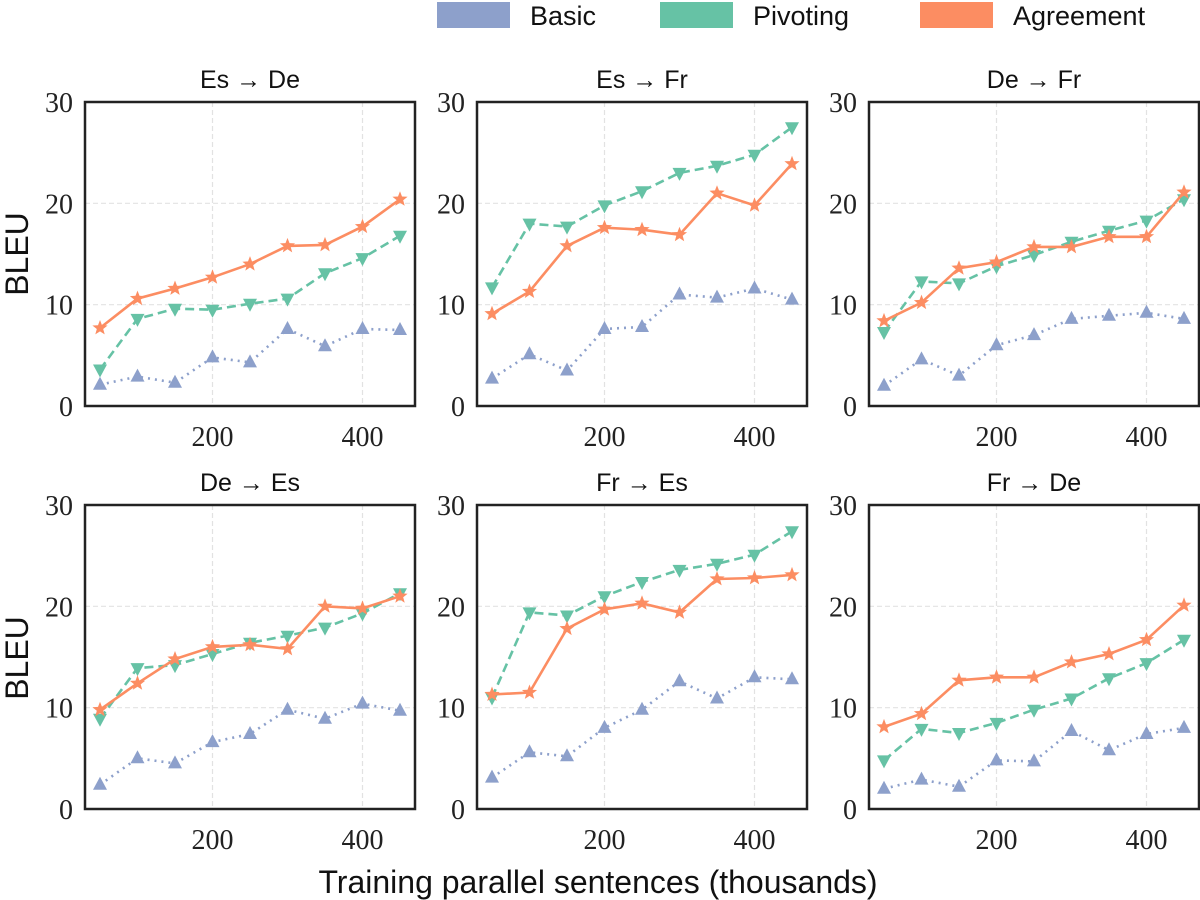 The height and width of the screenshot is (900, 1200). Describe the element at coordinates (473, 15) in the screenshot. I see `legend-swatch-basic` at that location.